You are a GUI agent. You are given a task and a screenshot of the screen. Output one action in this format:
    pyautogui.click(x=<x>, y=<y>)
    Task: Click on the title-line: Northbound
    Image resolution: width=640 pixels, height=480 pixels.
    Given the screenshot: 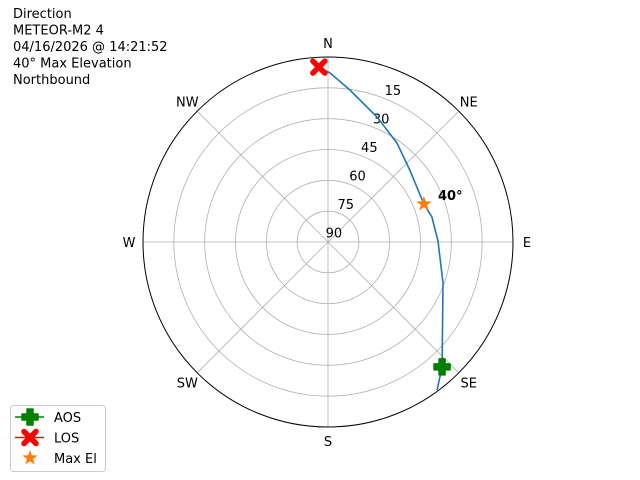 What is the action you would take?
    pyautogui.click(x=51, y=80)
    